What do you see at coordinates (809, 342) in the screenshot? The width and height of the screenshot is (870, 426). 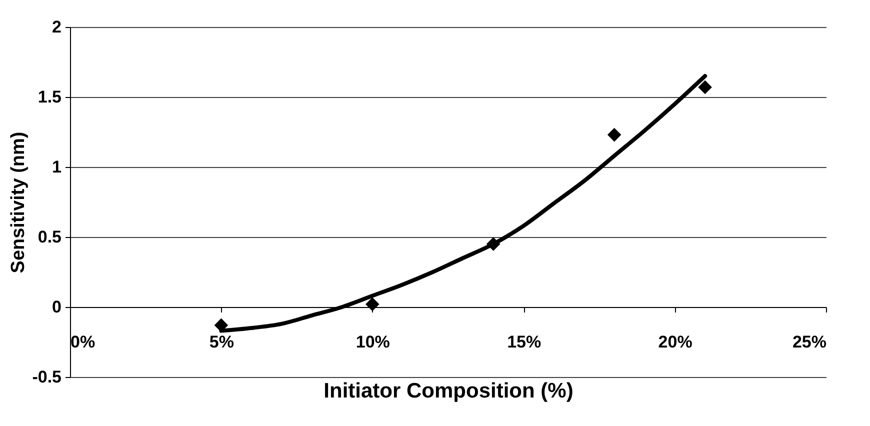 I see `x-tick-label: 25%` at bounding box center [809, 342].